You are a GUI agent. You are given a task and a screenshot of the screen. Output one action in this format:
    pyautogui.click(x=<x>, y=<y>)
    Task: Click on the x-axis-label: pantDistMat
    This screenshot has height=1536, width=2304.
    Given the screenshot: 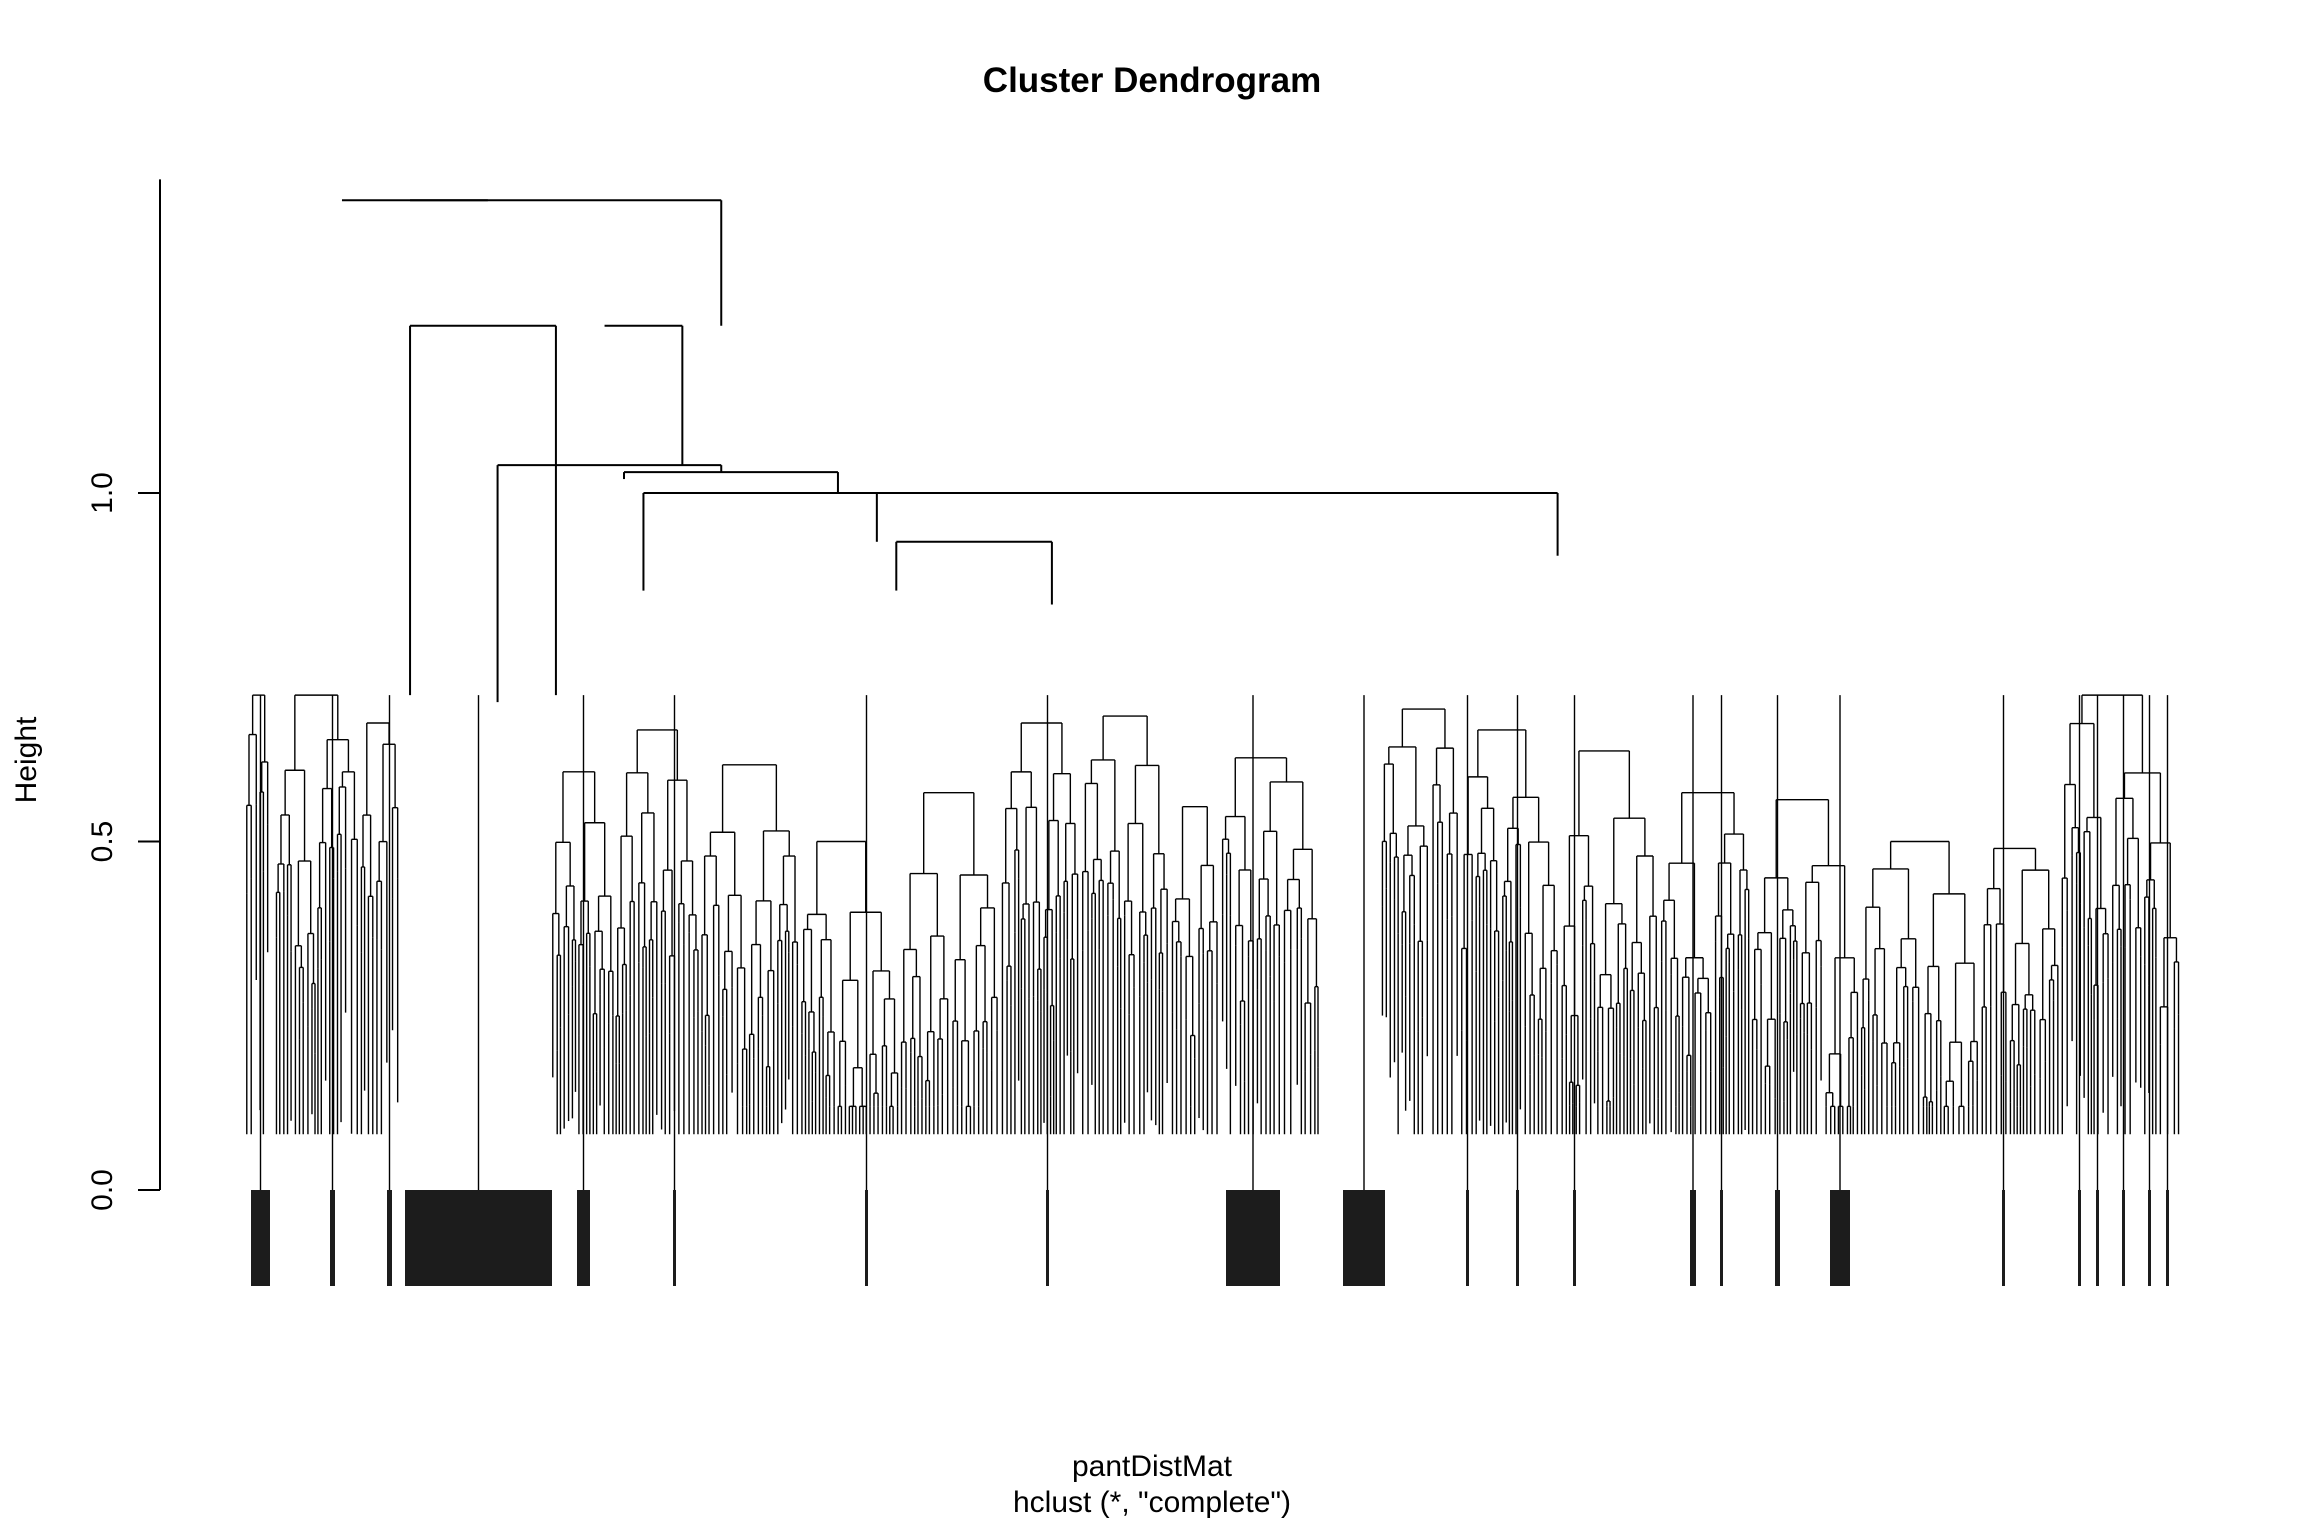 What is the action you would take?
    pyautogui.click(x=1152, y=1466)
    